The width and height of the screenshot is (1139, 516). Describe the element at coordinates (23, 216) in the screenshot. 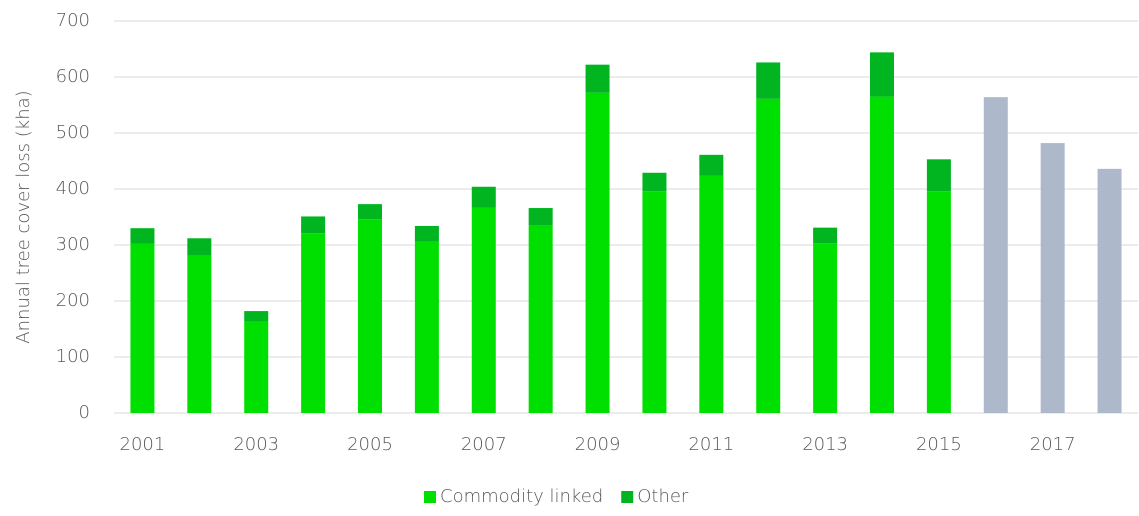

I see `y-axis-label: Annual tree cover loss (kha)` at that location.